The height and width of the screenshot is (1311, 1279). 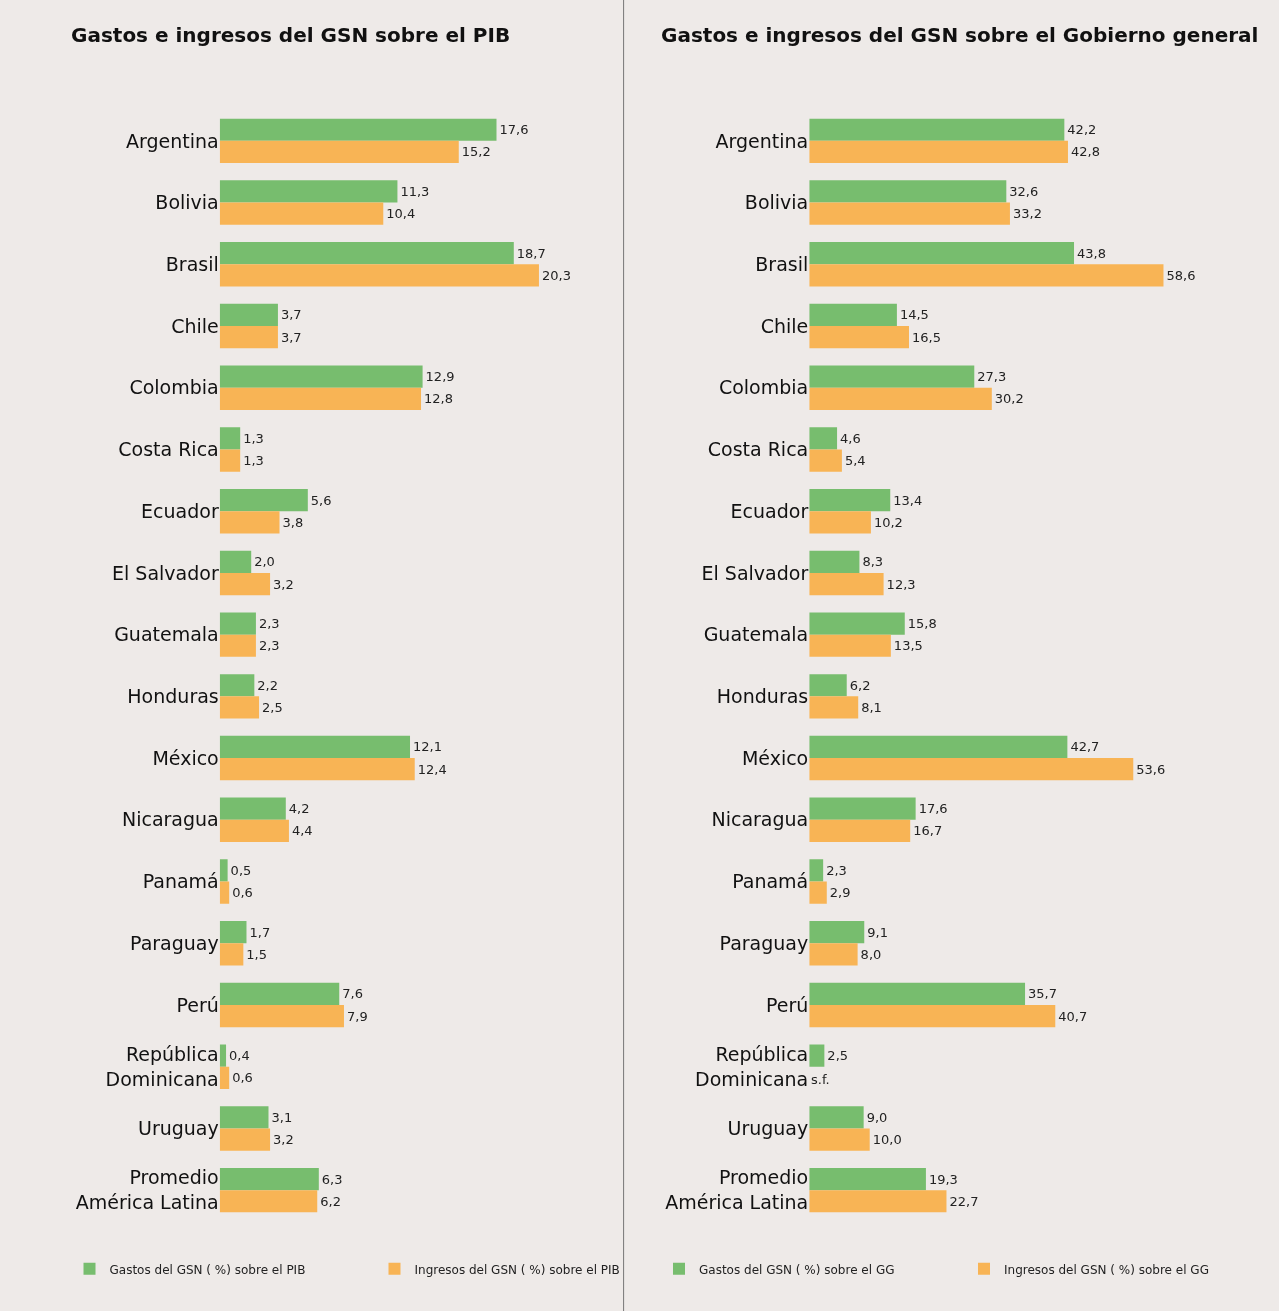 I want to click on data-label: 12,8, so click(x=438, y=399).